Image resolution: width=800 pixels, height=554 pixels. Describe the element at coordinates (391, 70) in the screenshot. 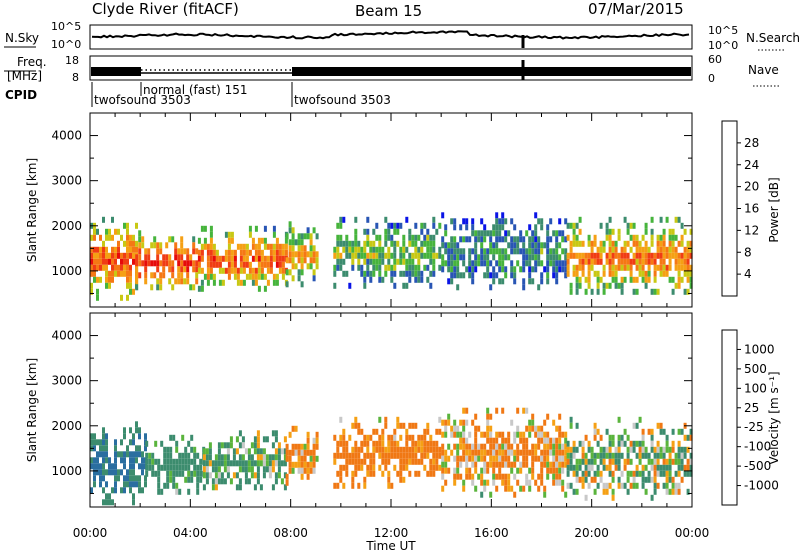

I see `freq-panel: Freq. [MHz] 18 8 60 0 Nave` at that location.